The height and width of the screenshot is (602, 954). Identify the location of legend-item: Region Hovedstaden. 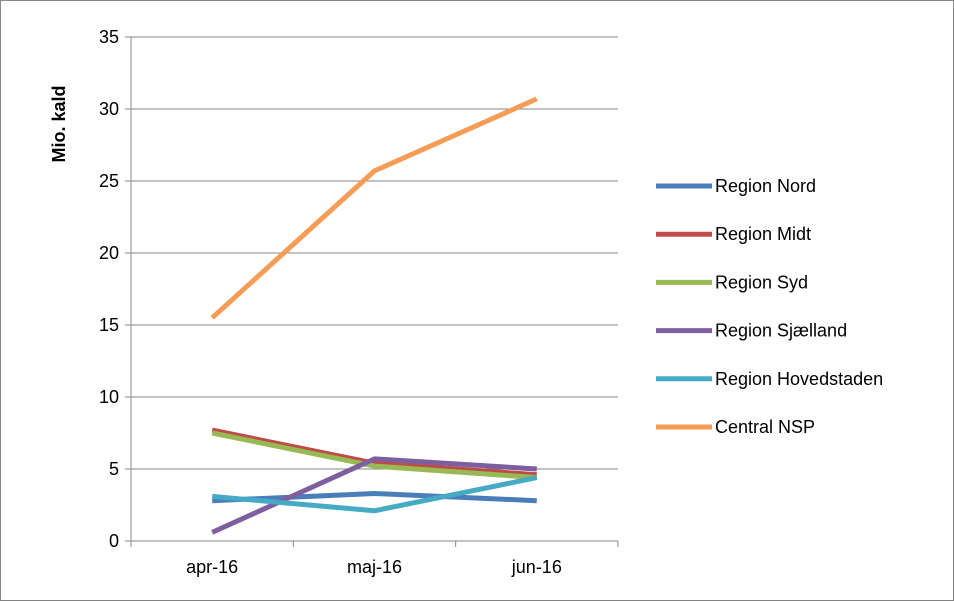
(769, 379).